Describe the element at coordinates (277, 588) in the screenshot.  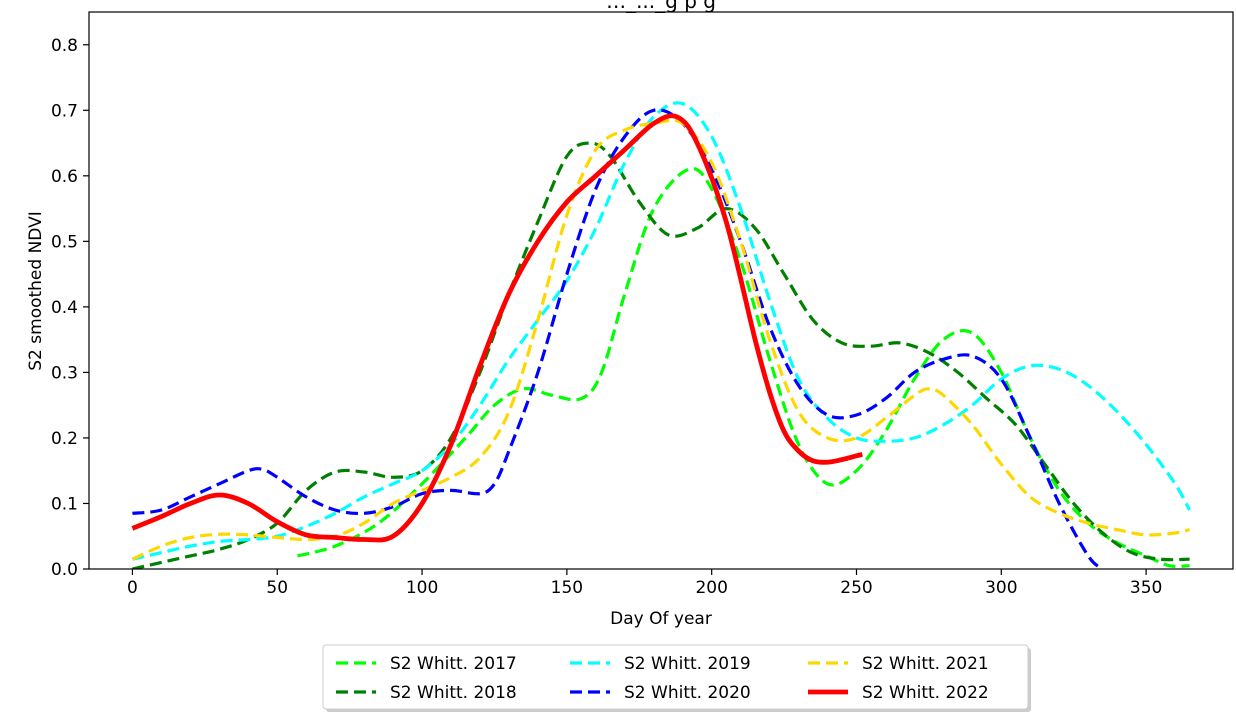
I see `x-tick-label: 50` at that location.